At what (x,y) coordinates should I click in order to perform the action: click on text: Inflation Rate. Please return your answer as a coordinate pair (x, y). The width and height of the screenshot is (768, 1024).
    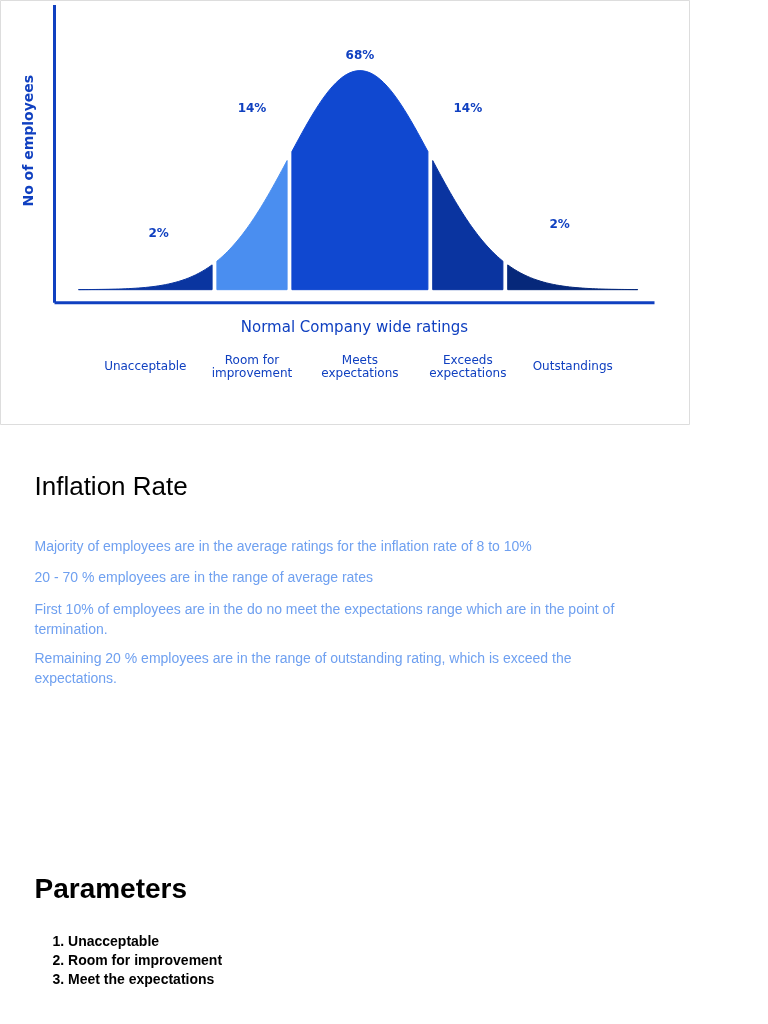
    Looking at the image, I should click on (111, 485).